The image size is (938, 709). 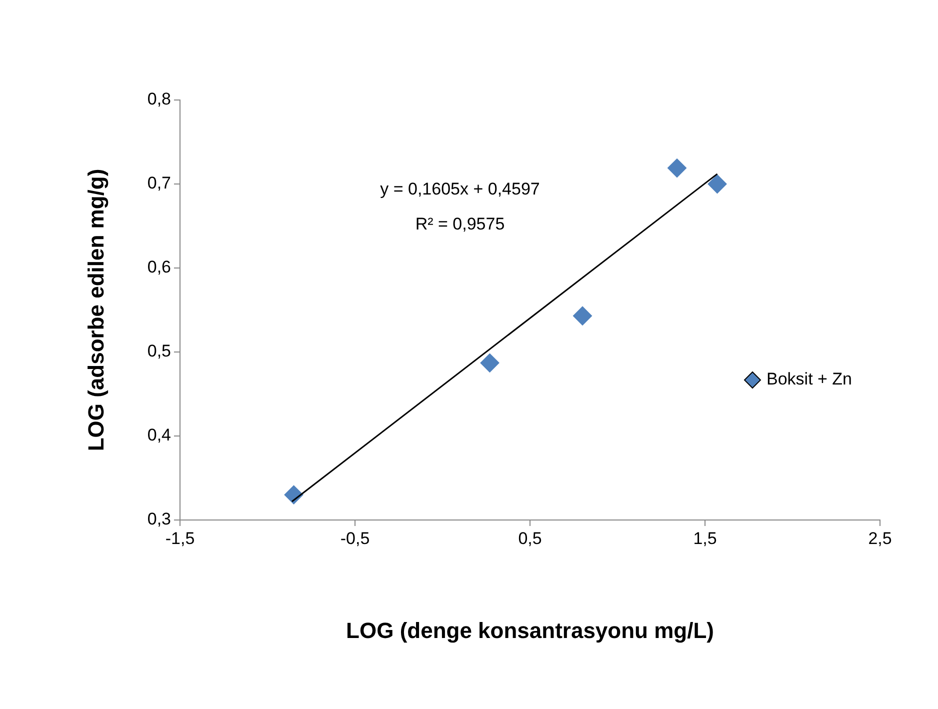 What do you see at coordinates (705, 538) in the screenshot?
I see `x-tick-label: 1,5` at bounding box center [705, 538].